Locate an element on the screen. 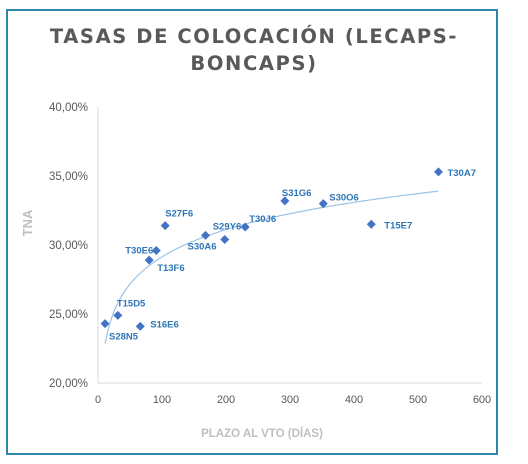 The image size is (528, 464). chart-title-line-1: TASAS DE COLOCACIÓN (LECAPS- is located at coordinates (254, 36).